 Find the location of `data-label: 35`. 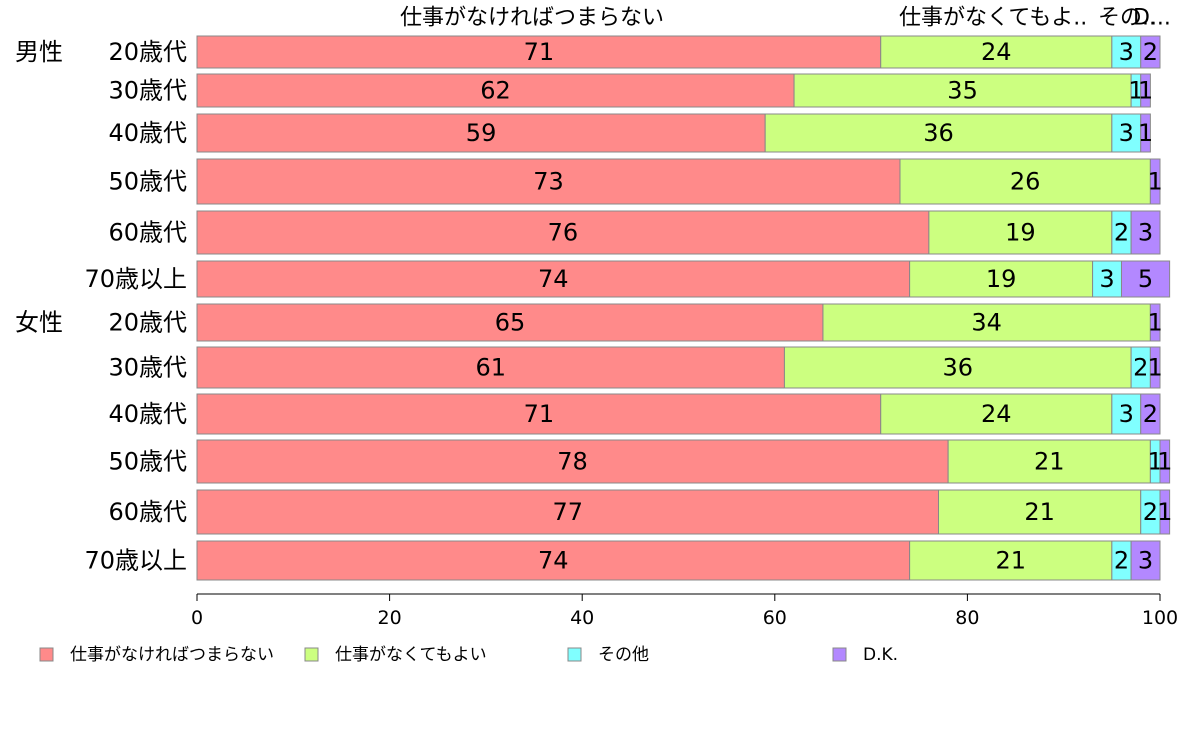

data-label: 35 is located at coordinates (962, 91).